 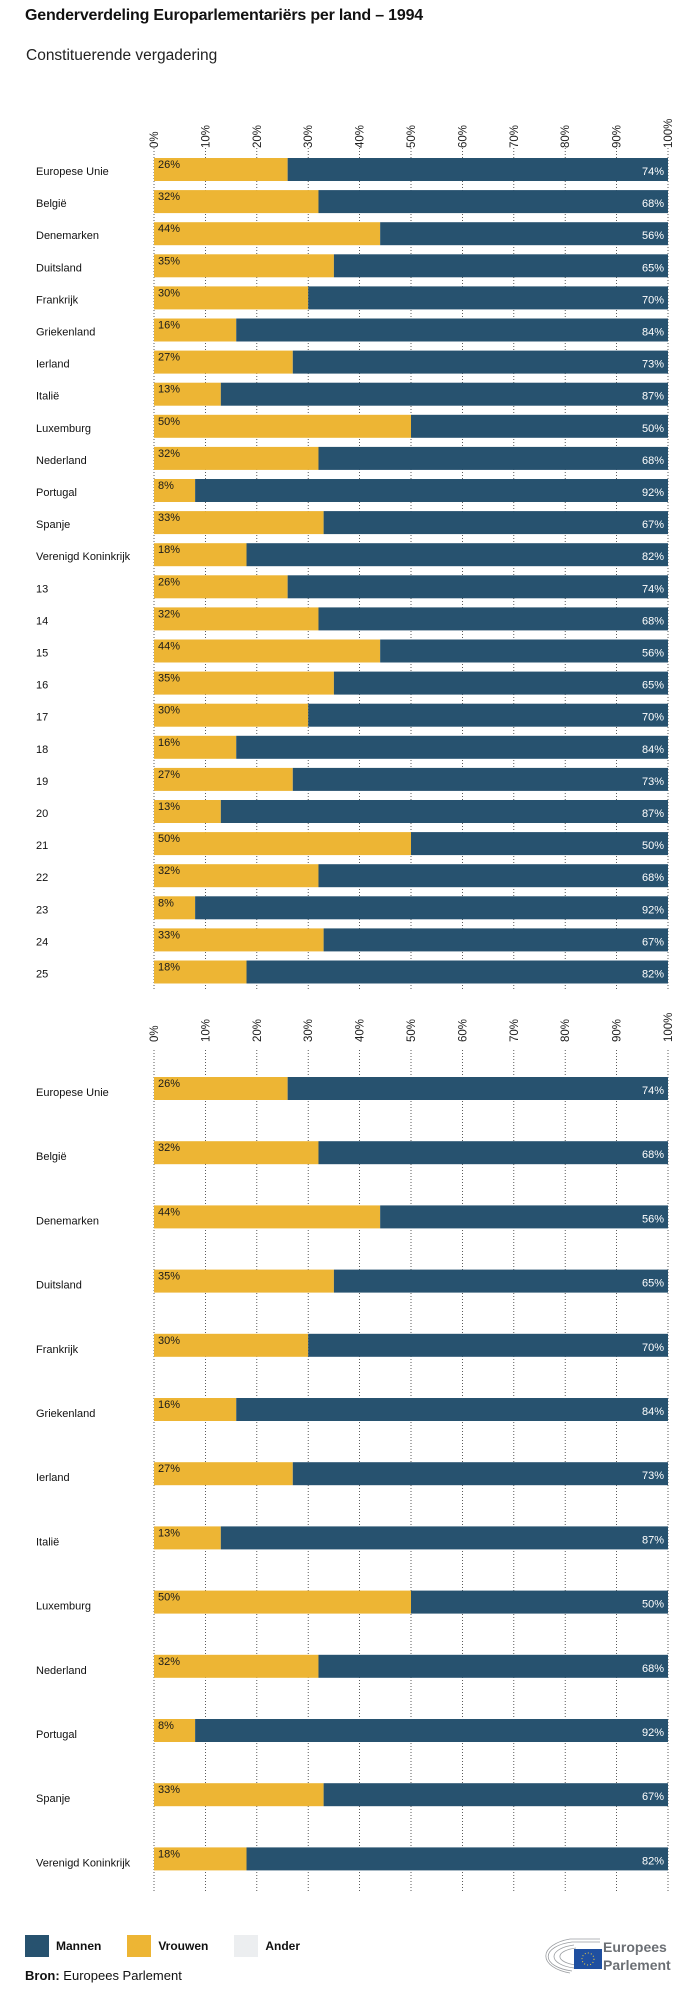 I want to click on x-tick-label: 60%, so click(x=463, y=1030).